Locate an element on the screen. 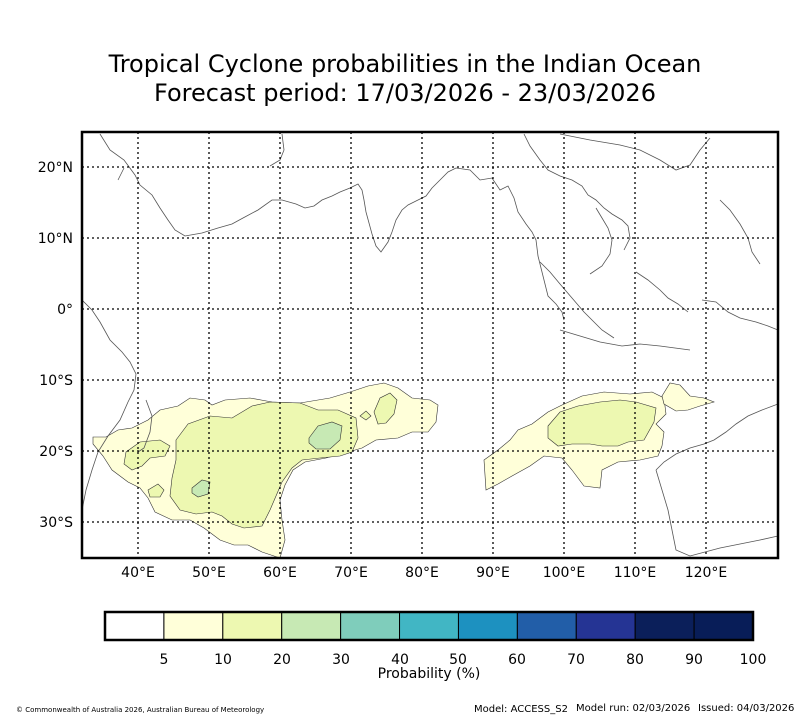 The height and width of the screenshot is (720, 810). forecast-period: Forecast period: 17/03/2026 - 23/03/2026 is located at coordinates (405, 93).